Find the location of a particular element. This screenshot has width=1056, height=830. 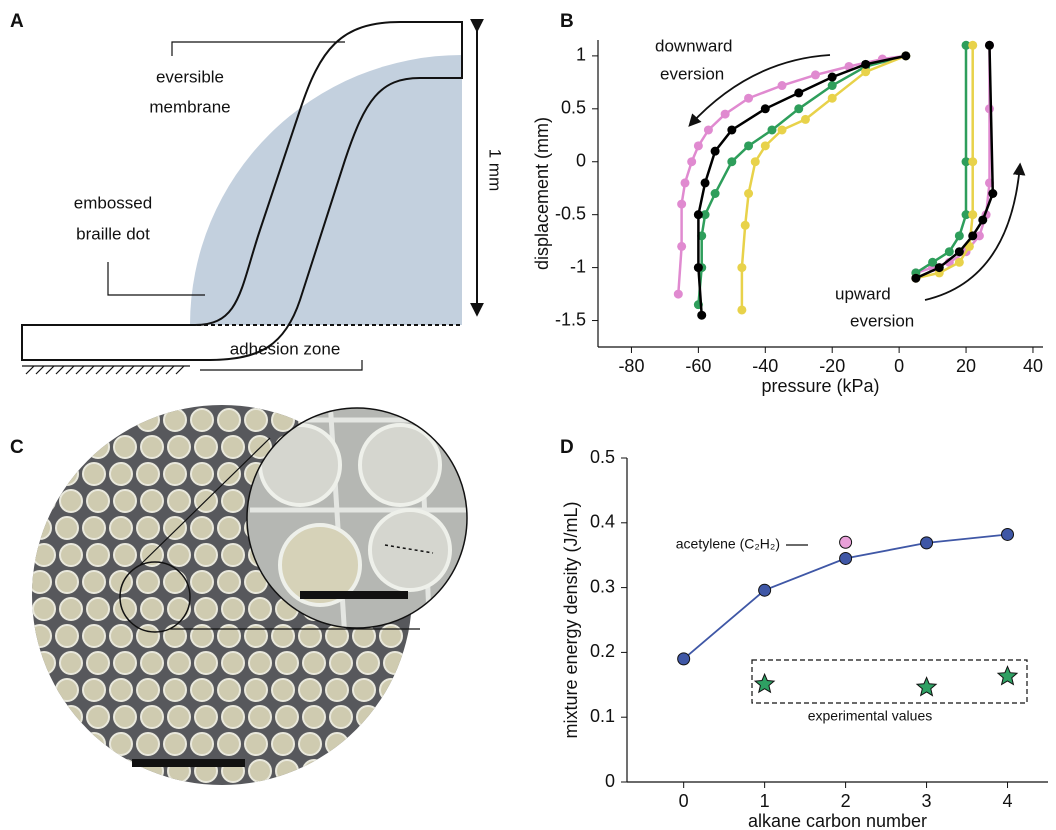

annotation: eversion is located at coordinates (692, 73).